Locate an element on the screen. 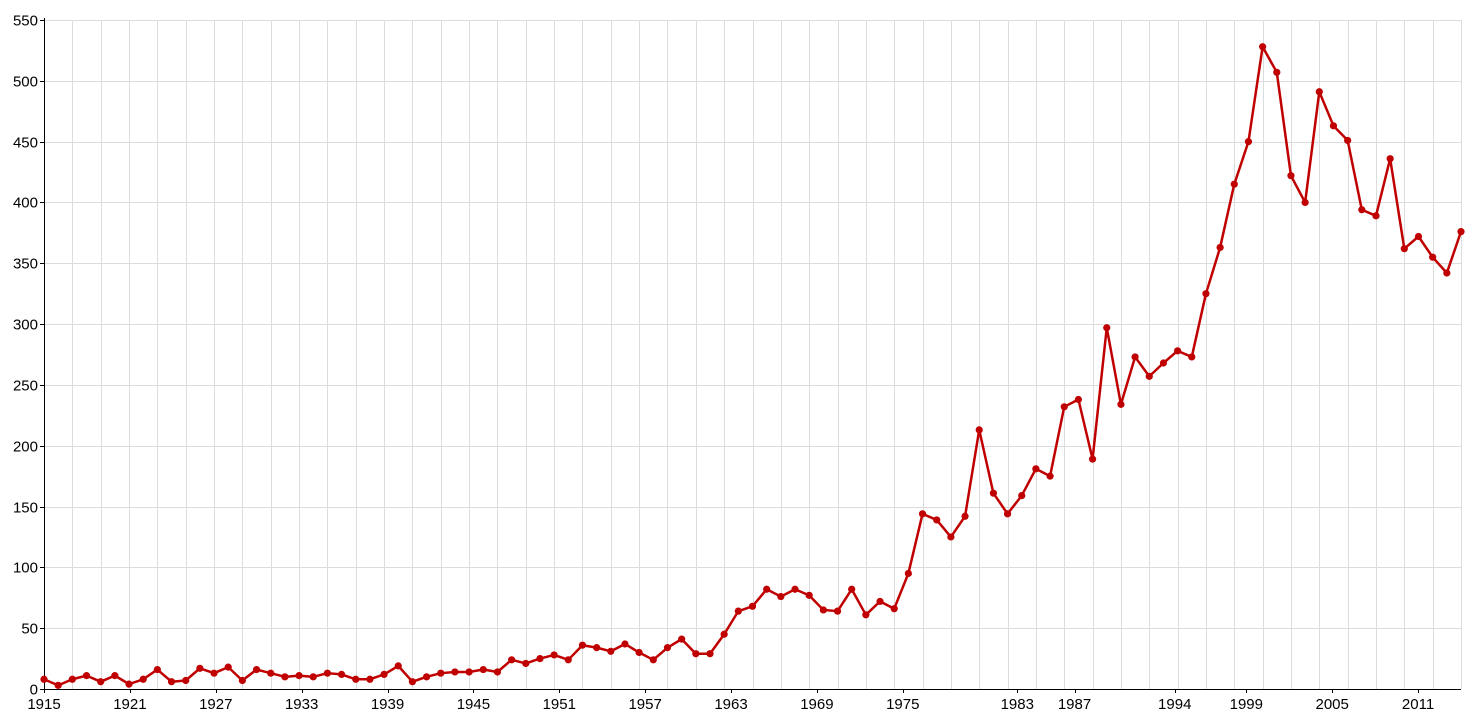 Image resolution: width=1479 pixels, height=723 pixels. y-tick-label: 200 is located at coordinates (25, 447).